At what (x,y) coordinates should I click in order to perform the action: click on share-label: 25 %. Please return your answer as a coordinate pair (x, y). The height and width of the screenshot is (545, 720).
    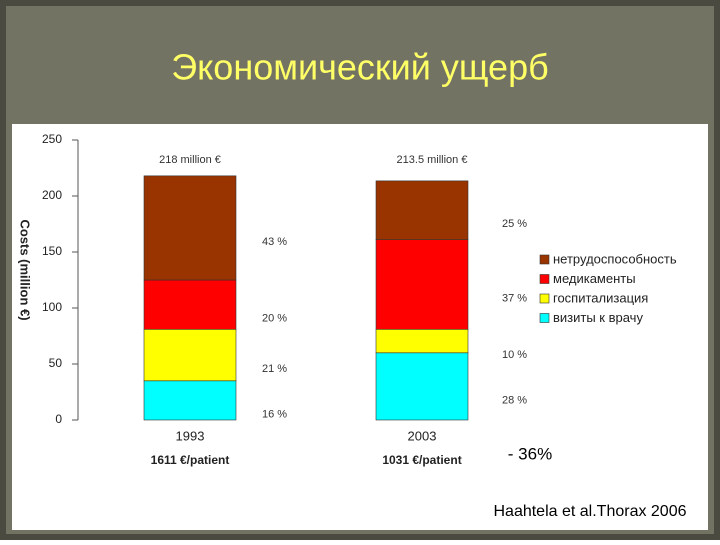
    Looking at the image, I should click on (514, 224).